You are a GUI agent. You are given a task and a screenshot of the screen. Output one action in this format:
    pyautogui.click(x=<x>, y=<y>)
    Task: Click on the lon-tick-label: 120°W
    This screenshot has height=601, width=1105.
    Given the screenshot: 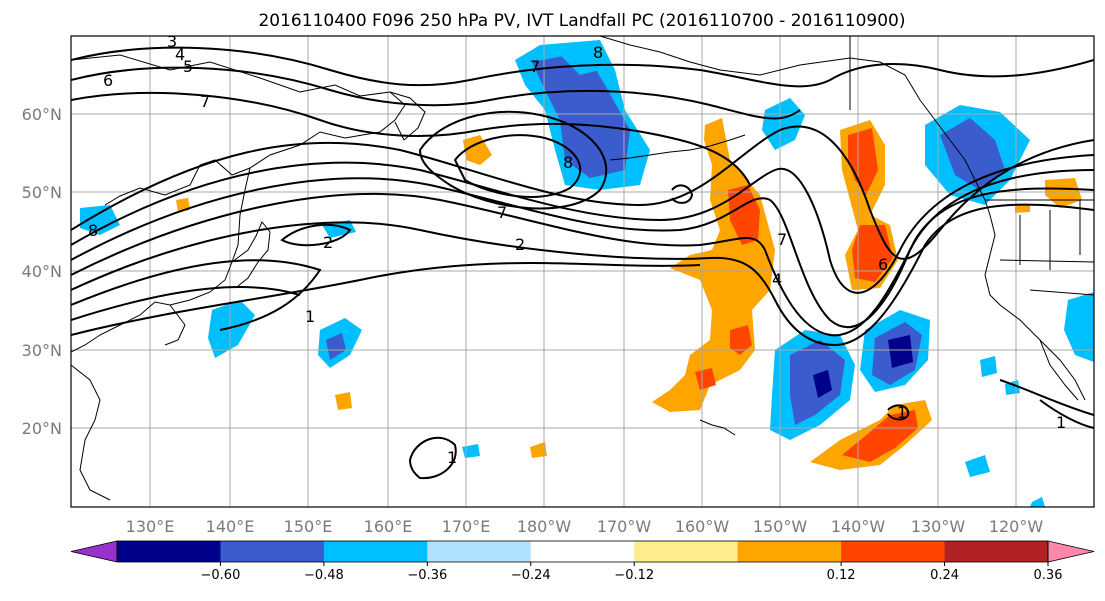 What is the action you would take?
    pyautogui.click(x=1016, y=526)
    